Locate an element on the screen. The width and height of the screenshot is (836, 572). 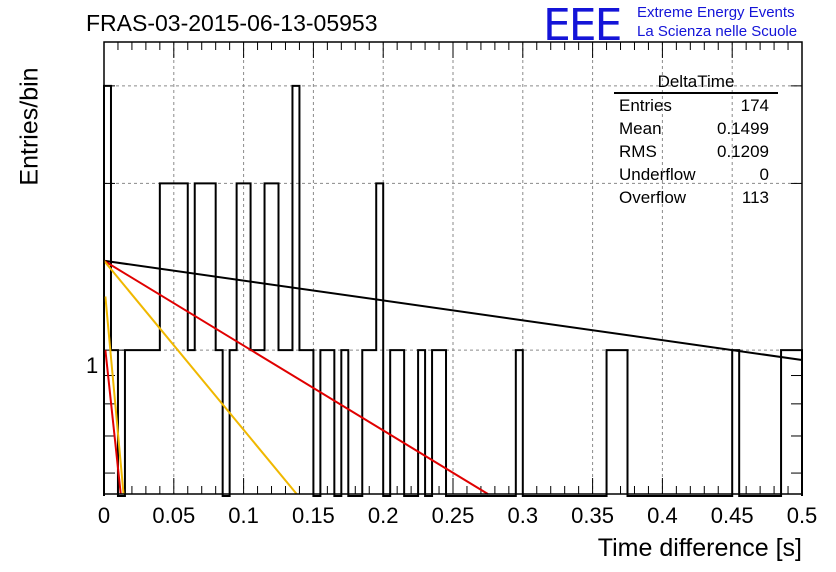
y-axis-label: Entries/bin is located at coordinates (29, 126).